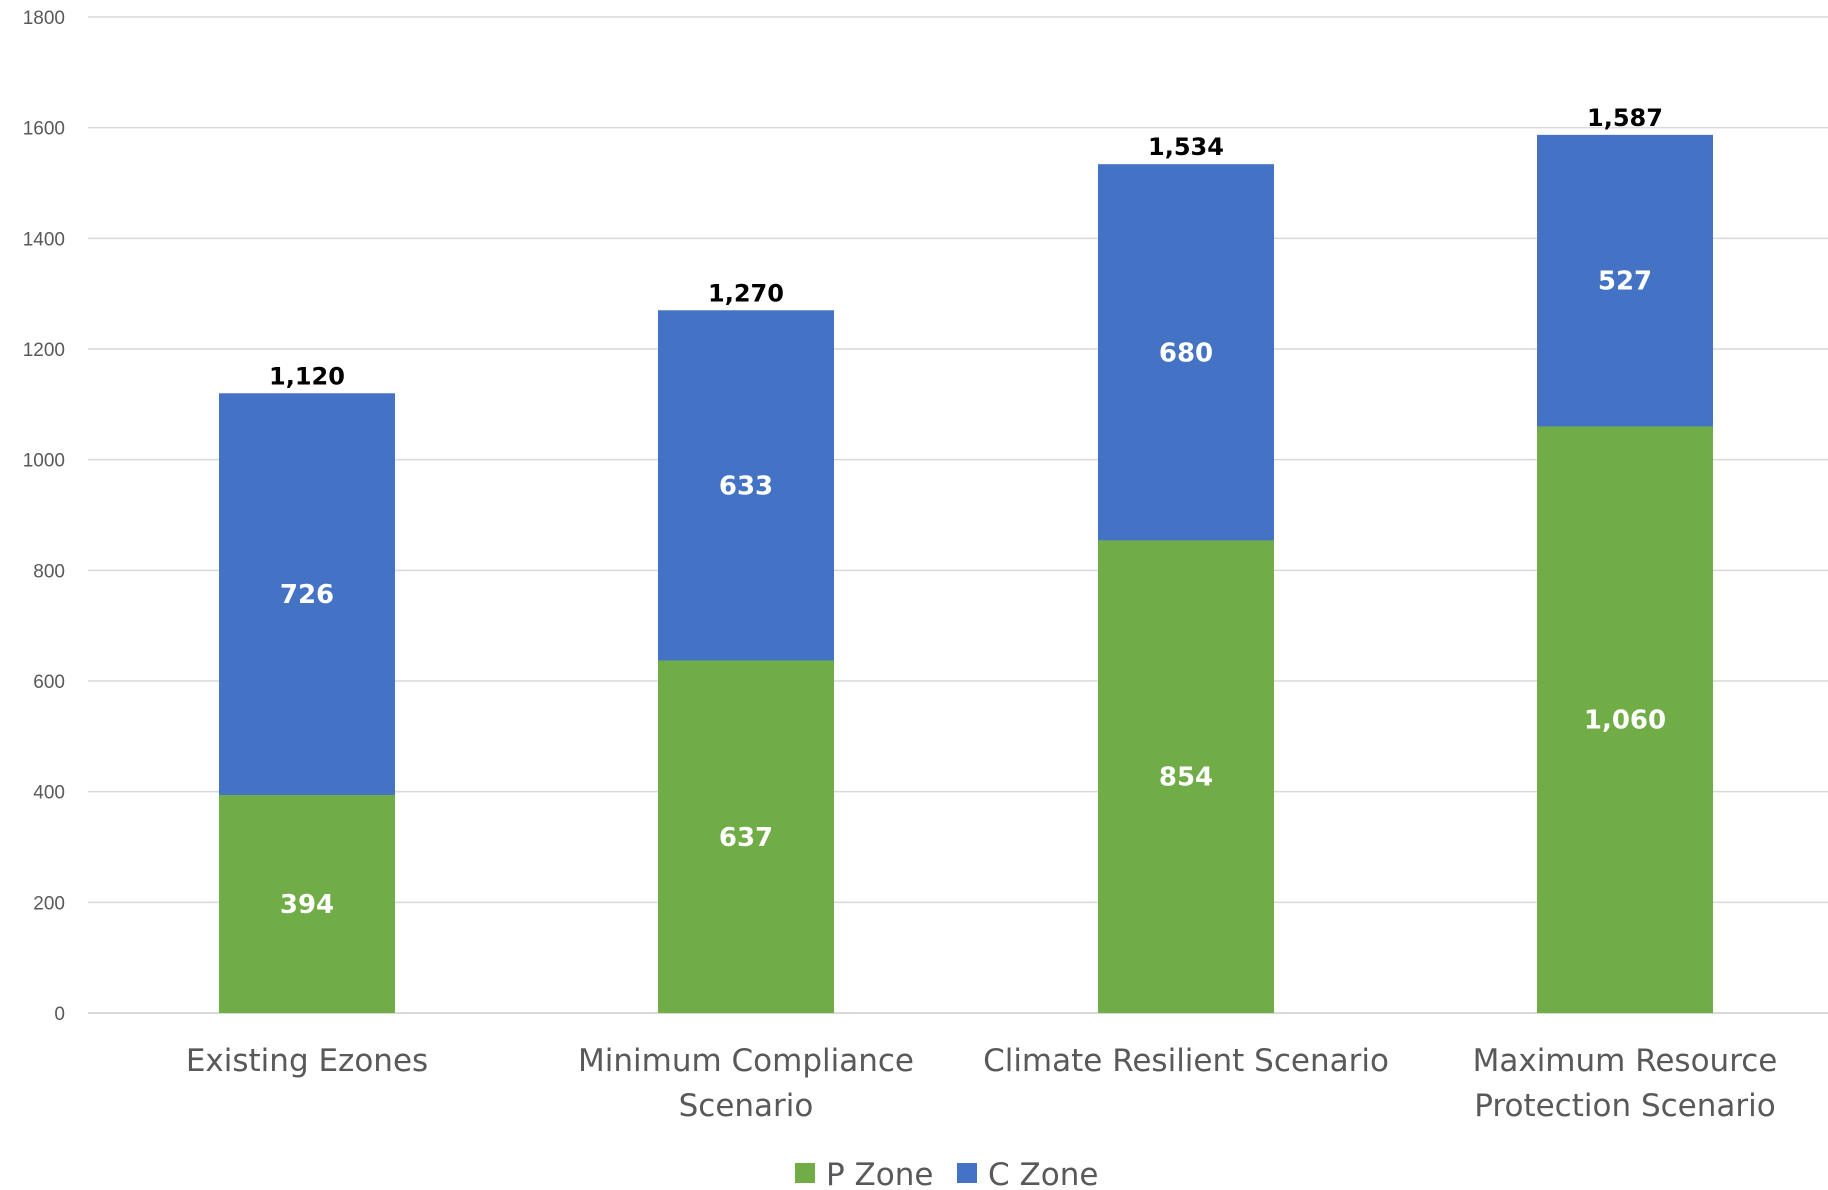 This screenshot has height=1190, width=1828. I want to click on legend-label: P Zone, so click(879, 1173).